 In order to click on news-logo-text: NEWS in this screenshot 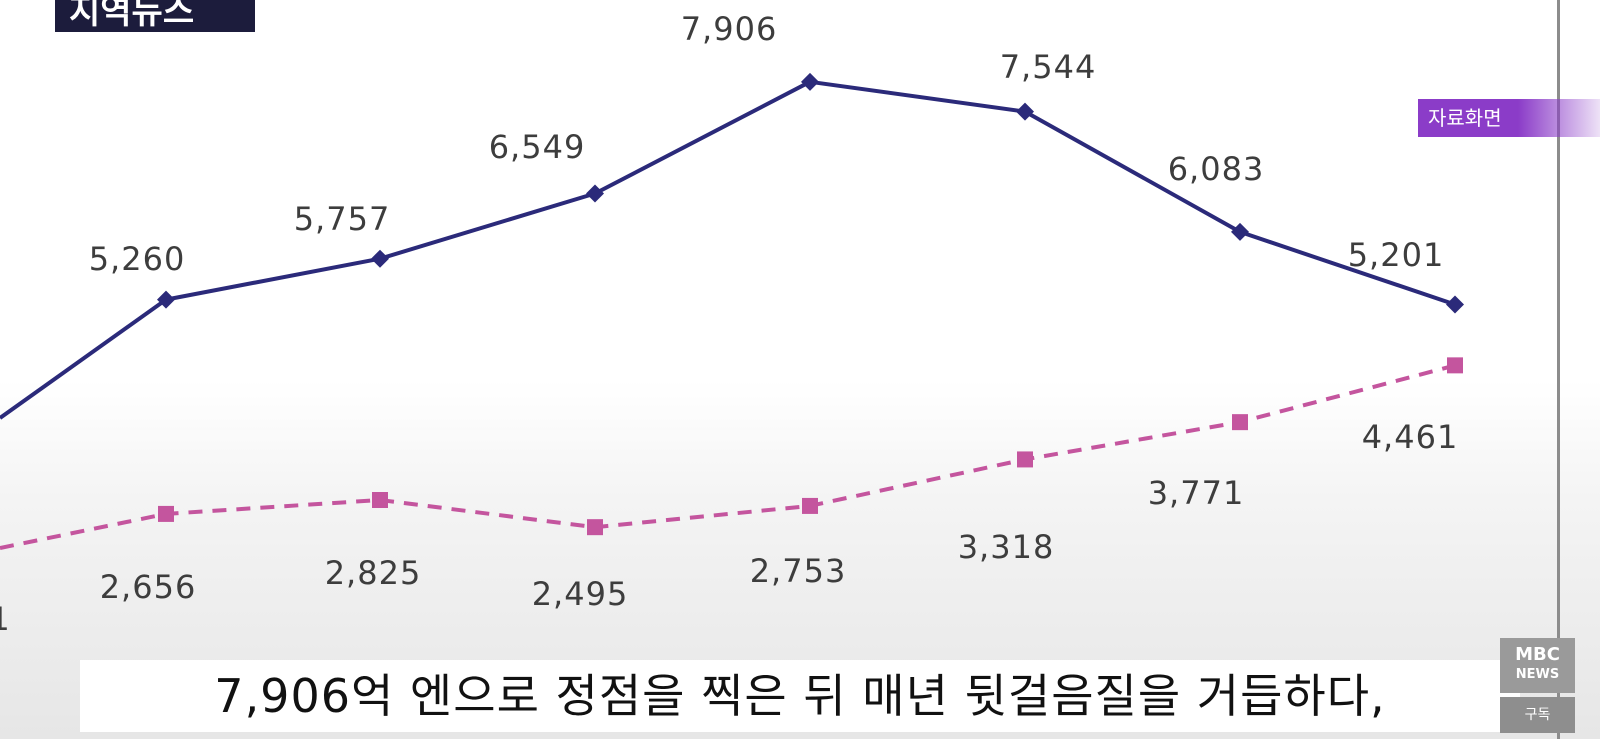, I will do `click(1537, 674)`.